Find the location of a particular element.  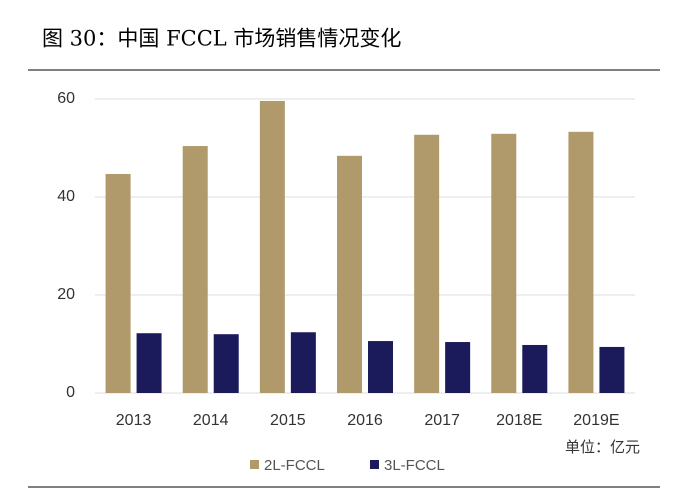

y-tick-label: 0 is located at coordinates (70, 392).